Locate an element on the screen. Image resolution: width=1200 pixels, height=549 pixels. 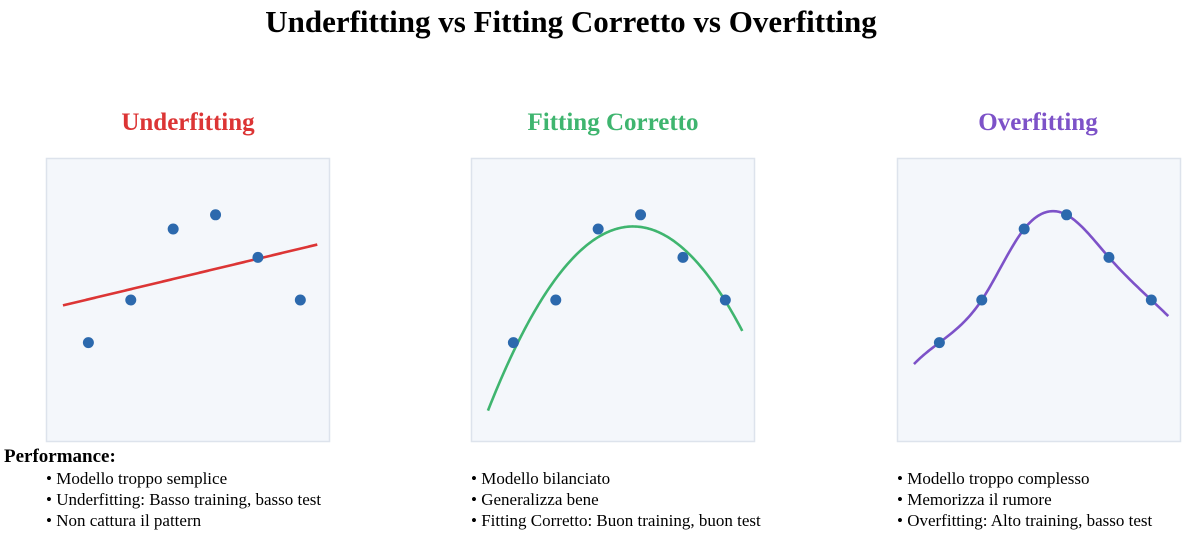
panel-title-fitting-corretto: Fitting Corretto is located at coordinates (613, 122).